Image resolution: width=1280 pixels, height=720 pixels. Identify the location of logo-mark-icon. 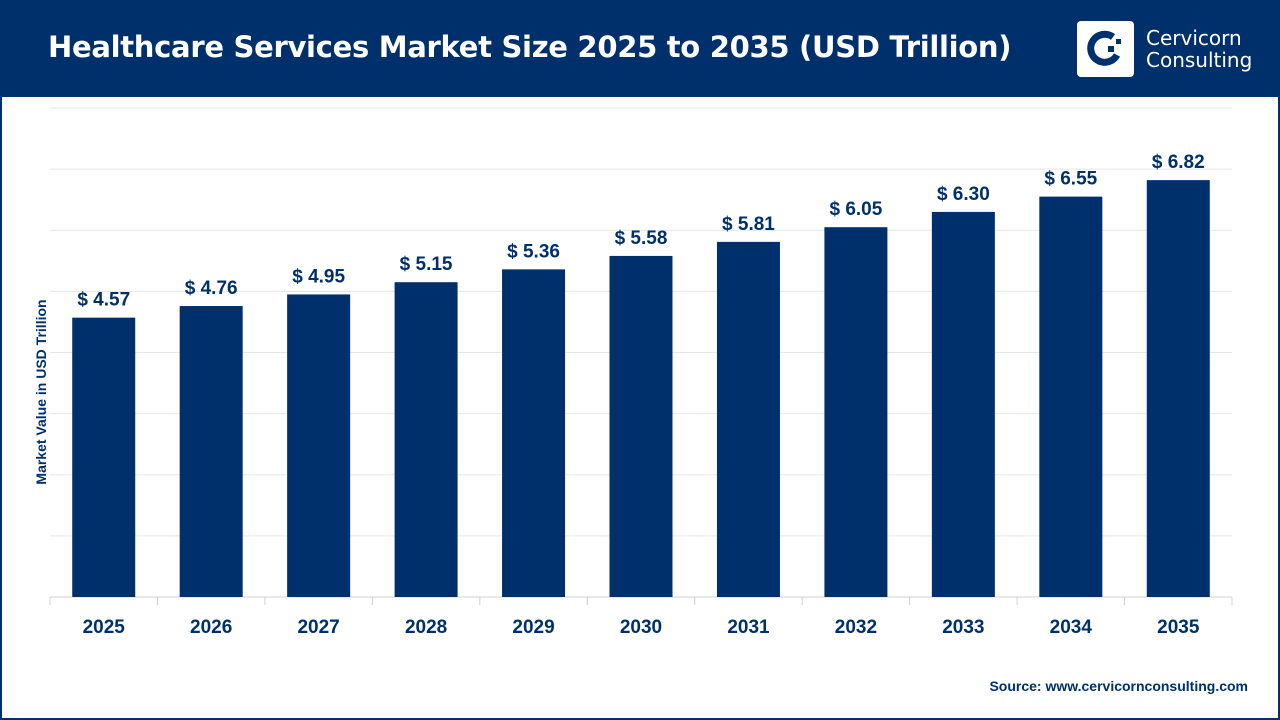
(1105, 49).